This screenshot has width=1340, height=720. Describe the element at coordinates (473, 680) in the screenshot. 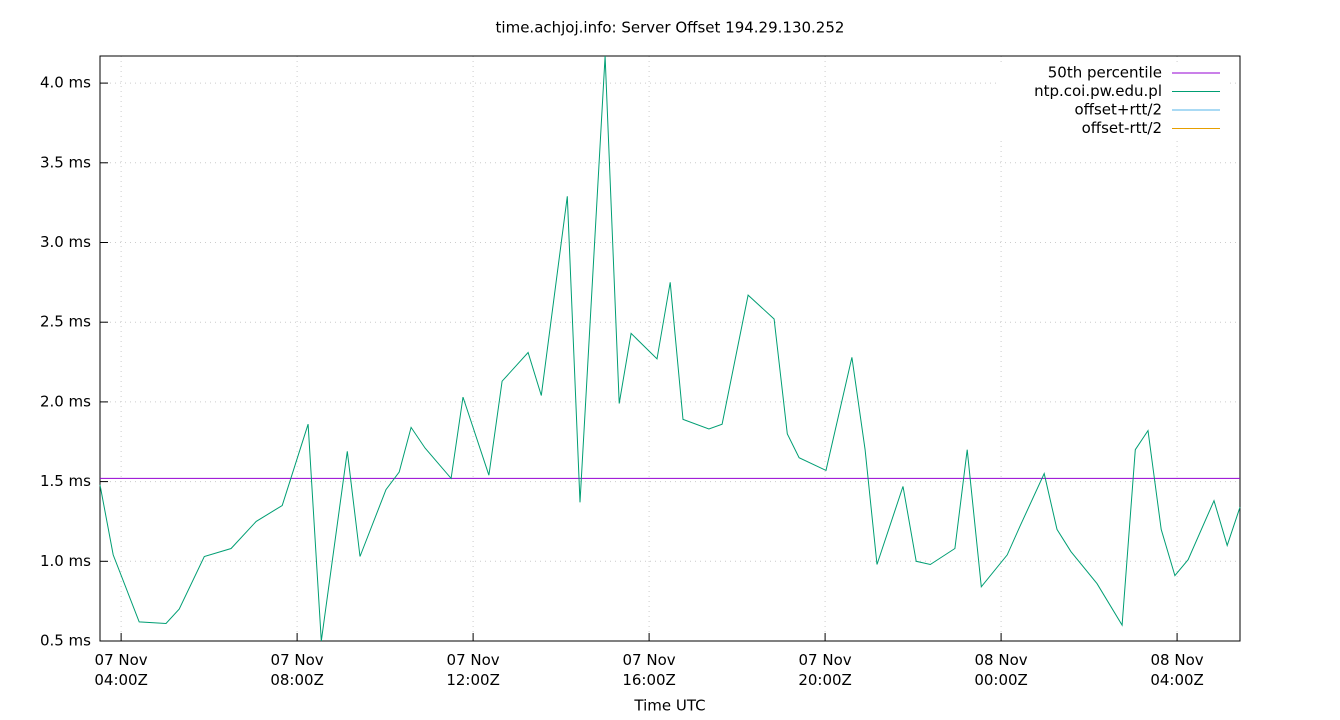

I see `x-tick-label-line: 12:00Z` at that location.